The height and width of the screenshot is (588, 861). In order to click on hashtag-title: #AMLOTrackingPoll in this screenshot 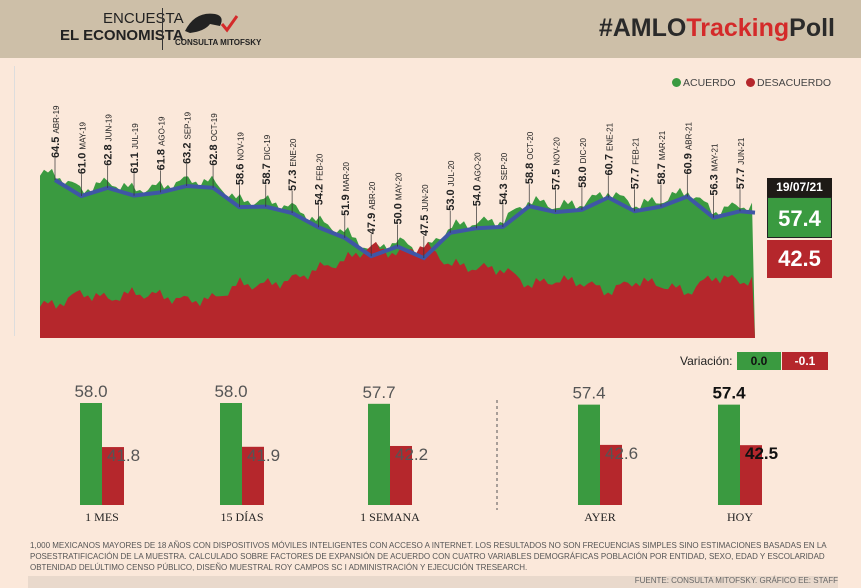, I will do `click(717, 28)`.